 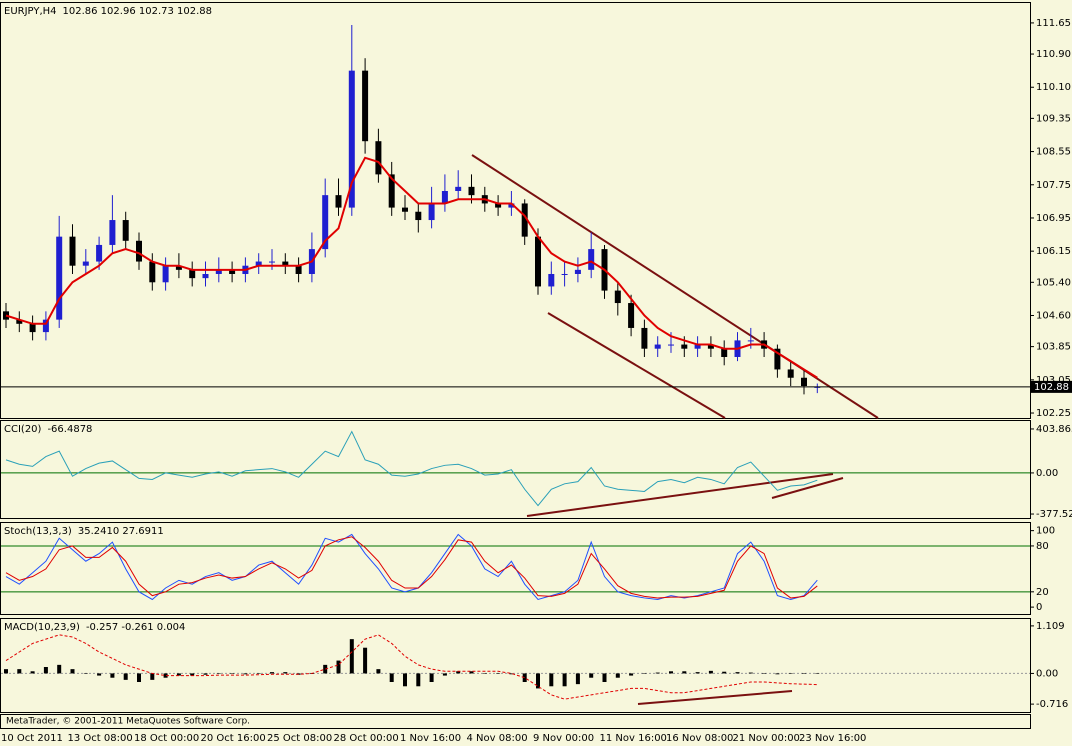 I want to click on y-tick-label: 111.65, so click(x=1053, y=23).